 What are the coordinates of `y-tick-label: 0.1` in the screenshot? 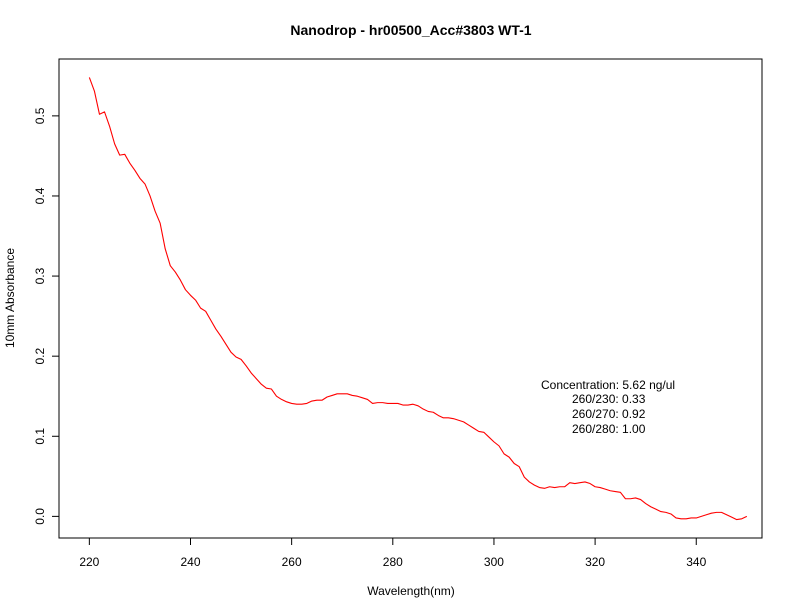 It's located at (40, 436).